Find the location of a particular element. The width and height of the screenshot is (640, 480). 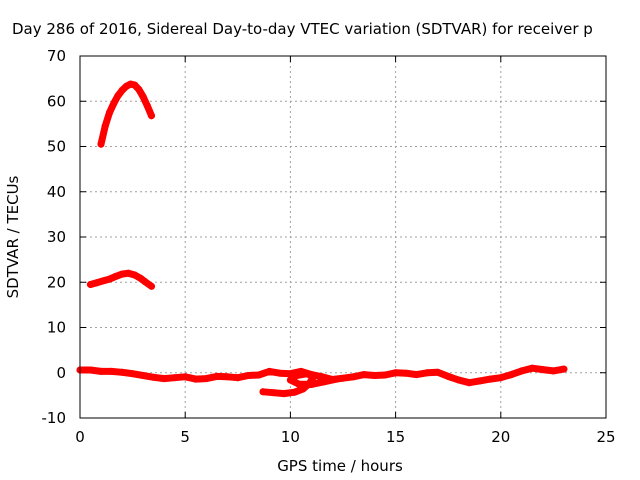

x-tick-label: 0 is located at coordinates (80, 437).